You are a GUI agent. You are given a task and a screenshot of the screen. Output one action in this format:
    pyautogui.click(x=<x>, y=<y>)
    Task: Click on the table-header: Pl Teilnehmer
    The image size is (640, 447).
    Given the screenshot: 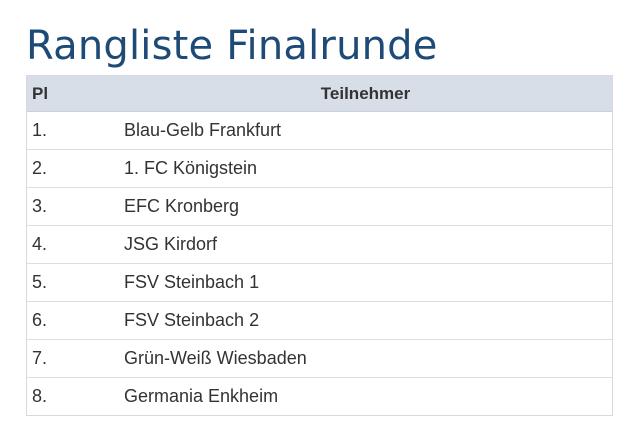 What is the action you would take?
    pyautogui.click(x=319, y=94)
    